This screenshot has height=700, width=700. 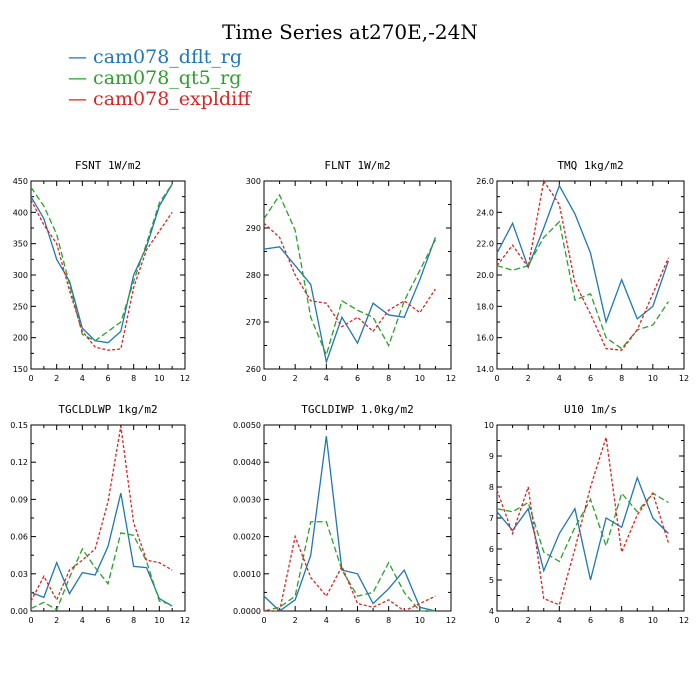 I want to click on x-tick-label-0-0: 0, so click(x=30, y=378).